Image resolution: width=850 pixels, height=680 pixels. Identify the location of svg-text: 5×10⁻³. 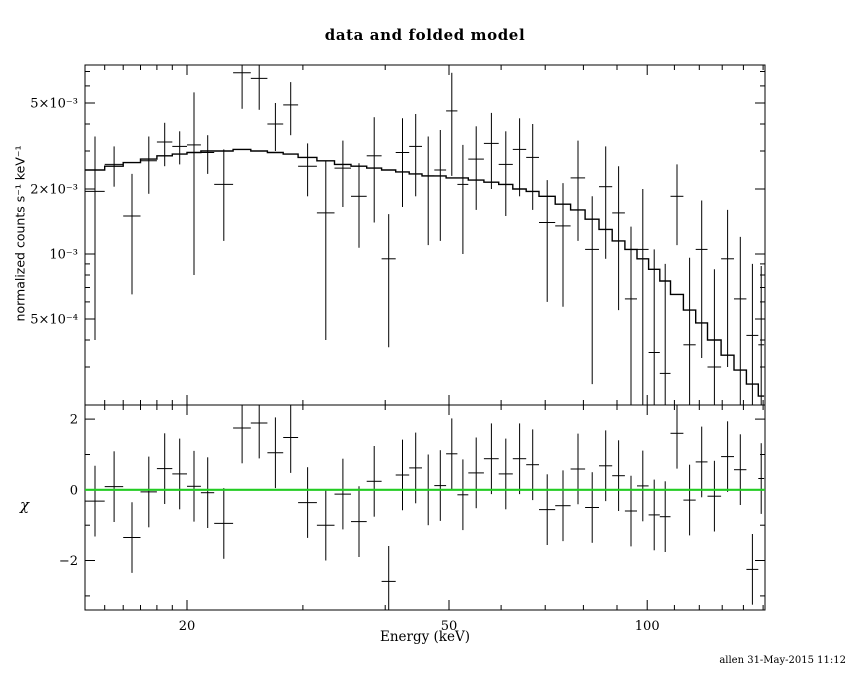
(54, 104).